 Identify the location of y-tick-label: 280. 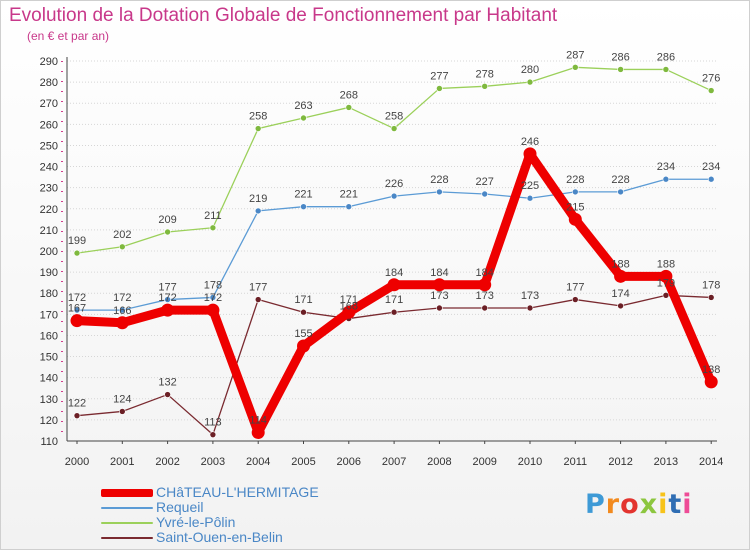
(49, 83).